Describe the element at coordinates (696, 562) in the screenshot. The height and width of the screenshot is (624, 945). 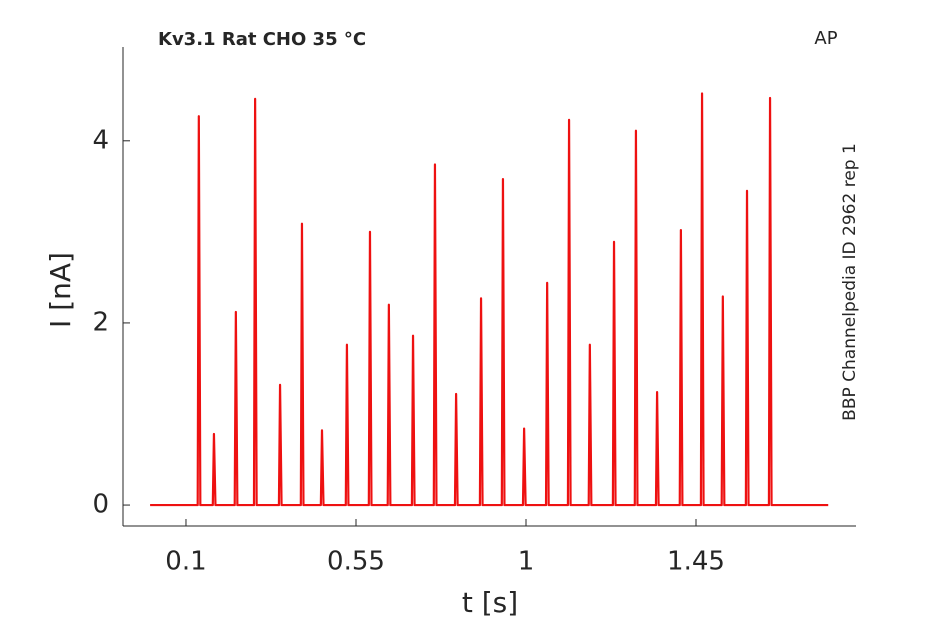
I see `x-tick-label: 1.45` at that location.